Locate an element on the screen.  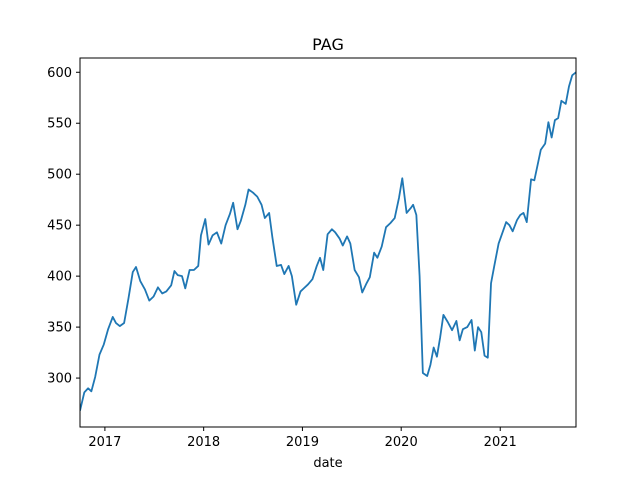
x-tick-label: 2020 is located at coordinates (401, 442).